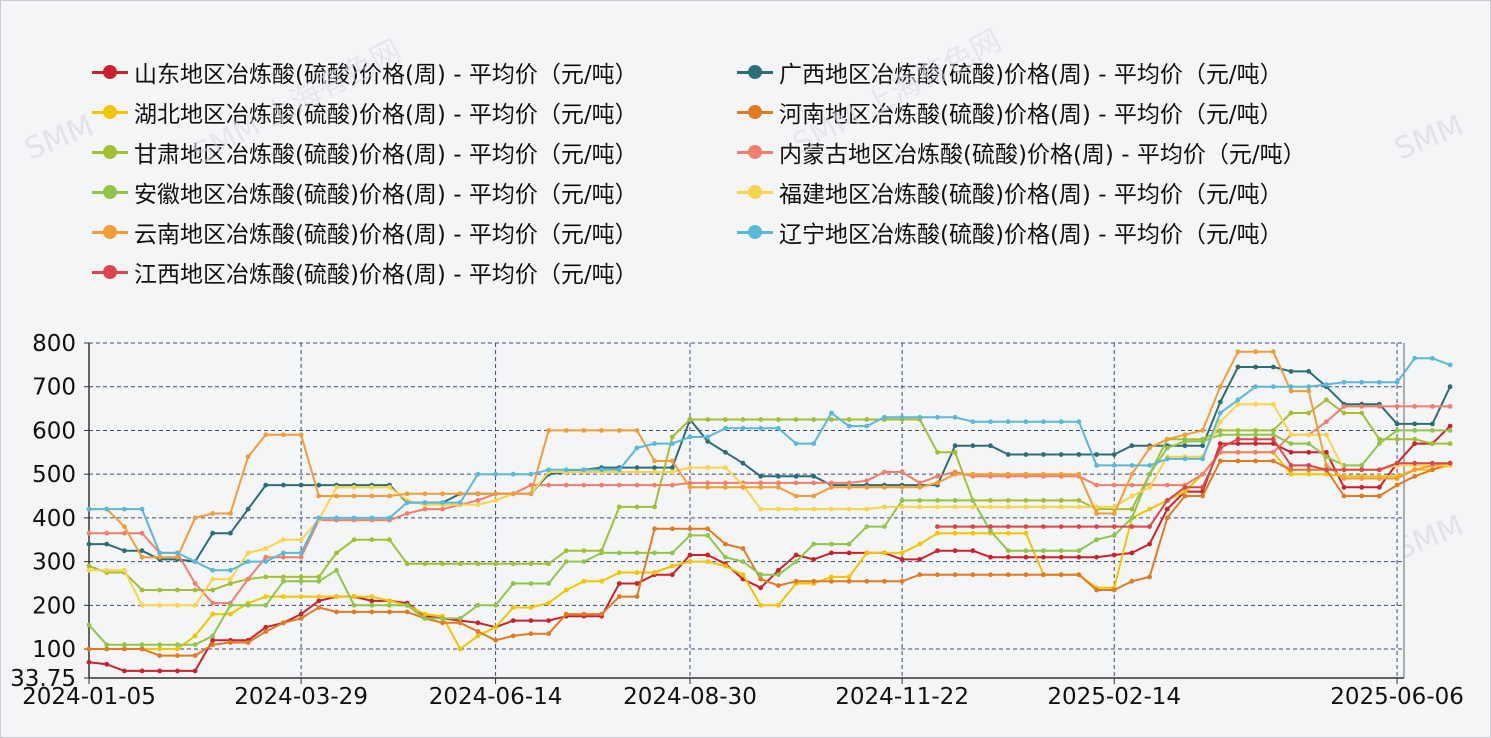 This screenshot has height=738, width=1491. What do you see at coordinates (365, 72) in the screenshot?
I see `legend-item: 山东地区冶炼酸(硫酸)价格(周) - 平均价（元/吨）` at bounding box center [365, 72].